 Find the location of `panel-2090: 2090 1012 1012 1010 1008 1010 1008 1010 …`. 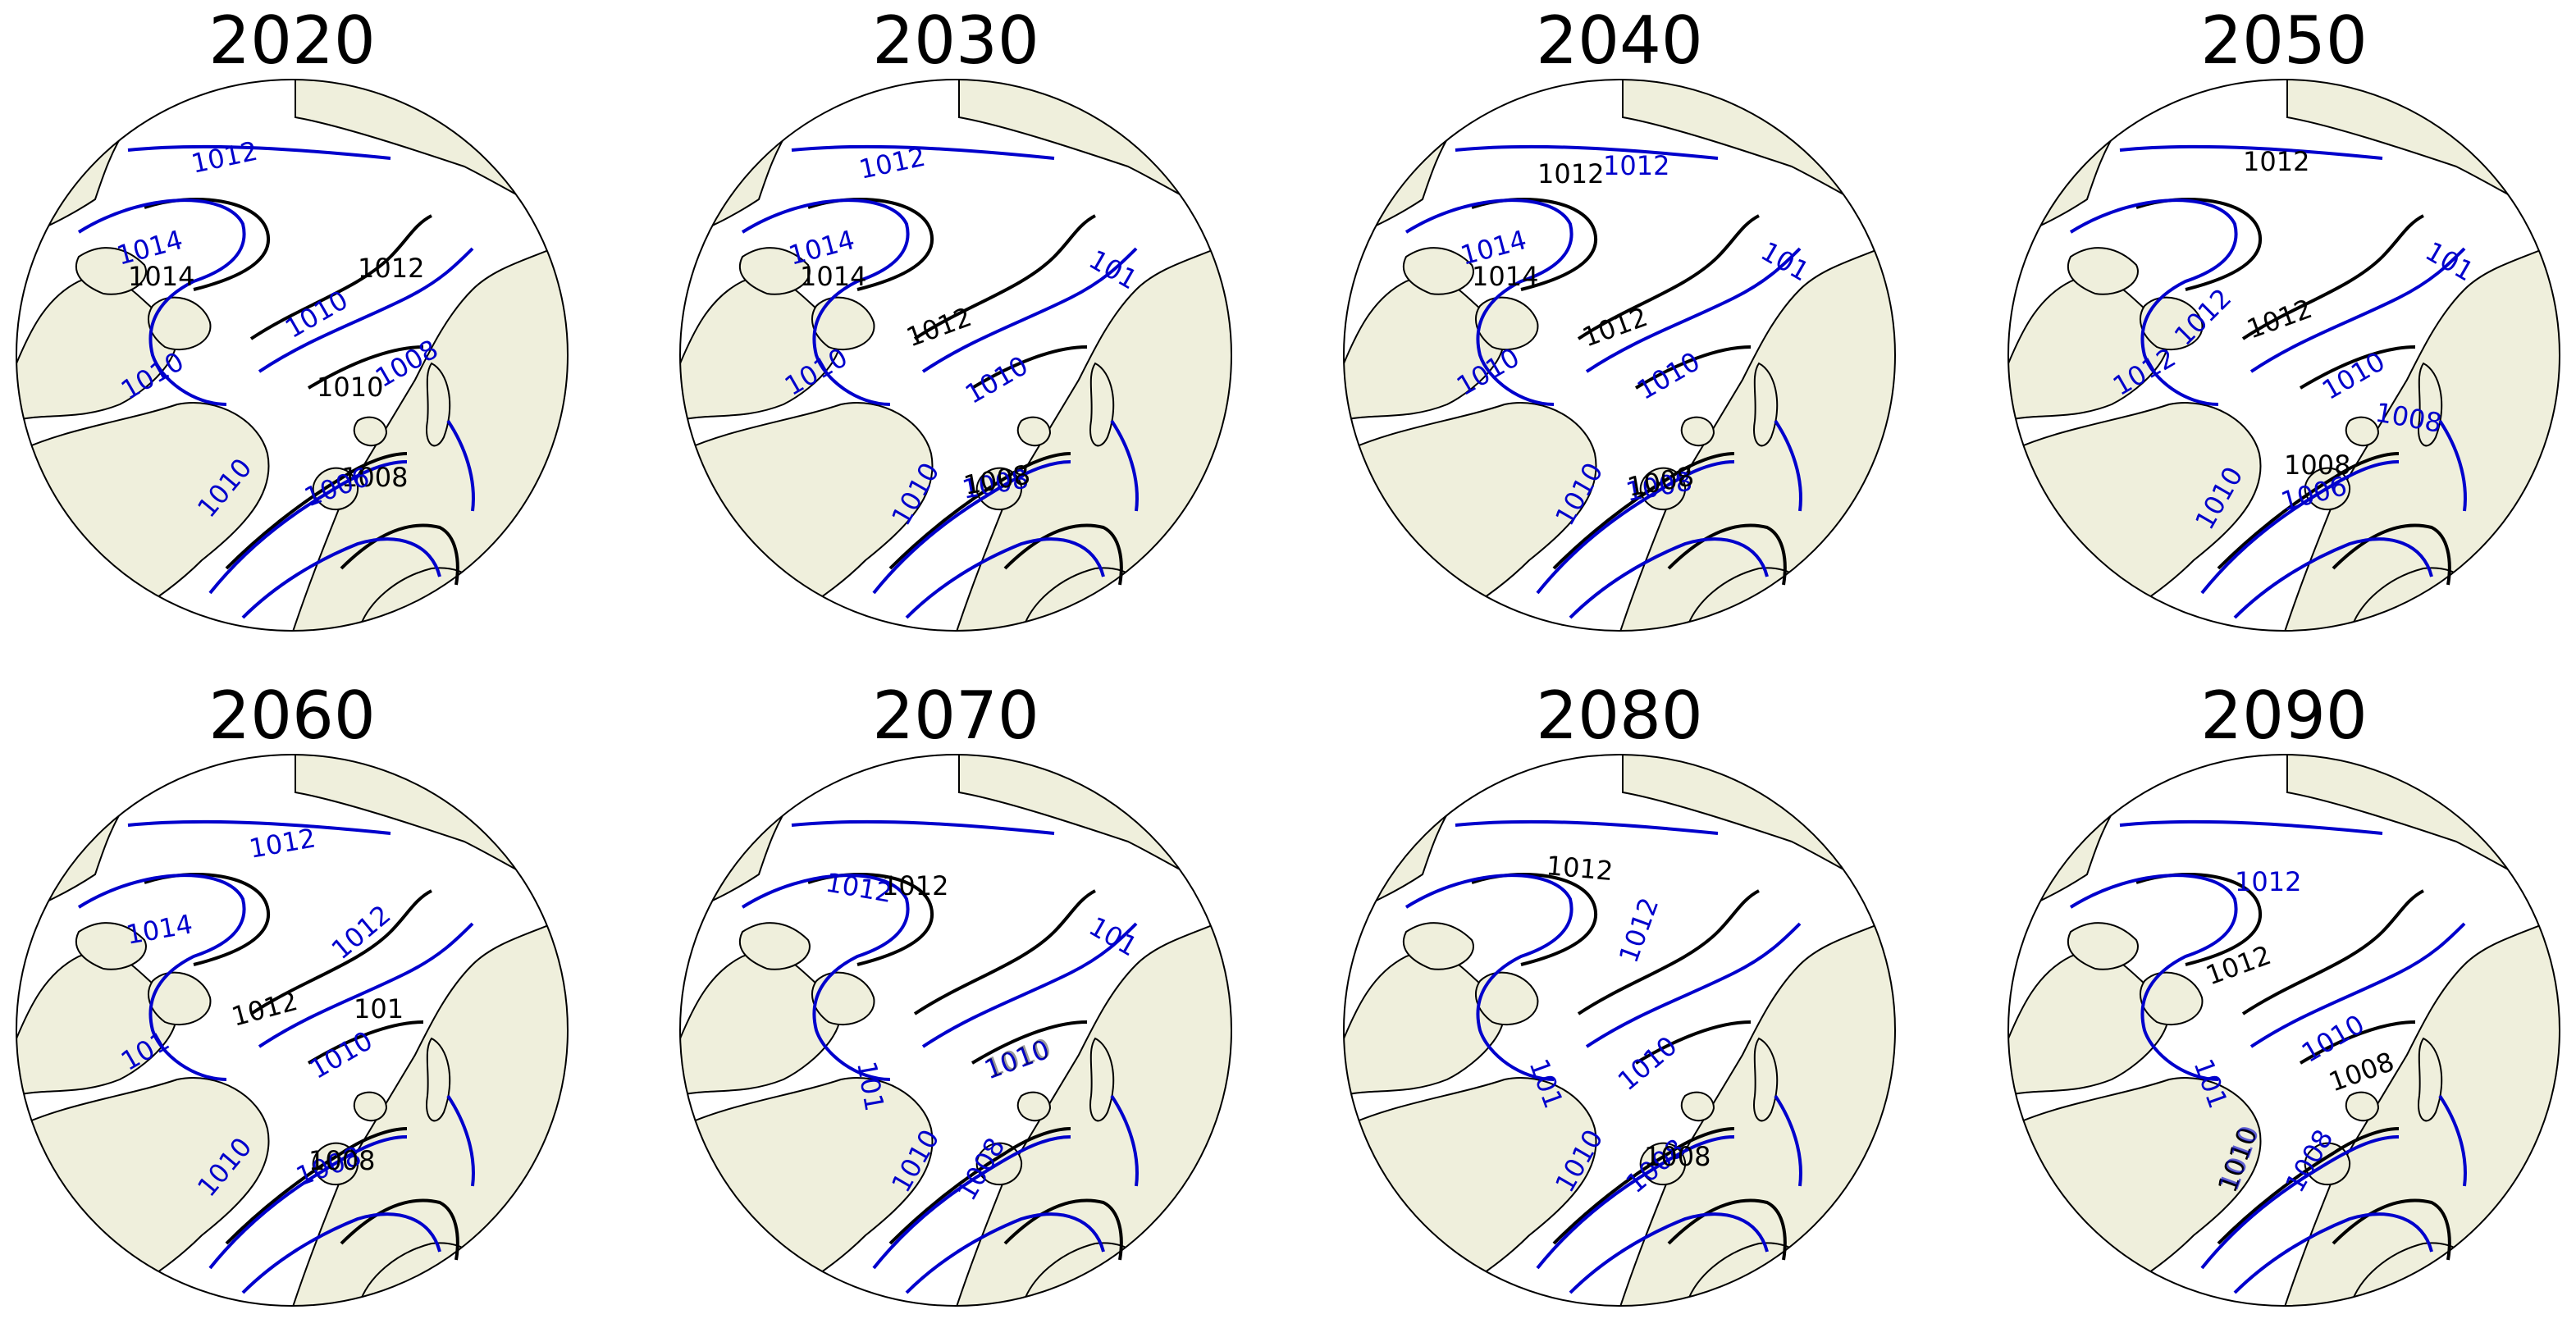

panel-2090: 2090 1012 1012 1010 1008 1010 1008 1010 … is located at coordinates (2284, 993).